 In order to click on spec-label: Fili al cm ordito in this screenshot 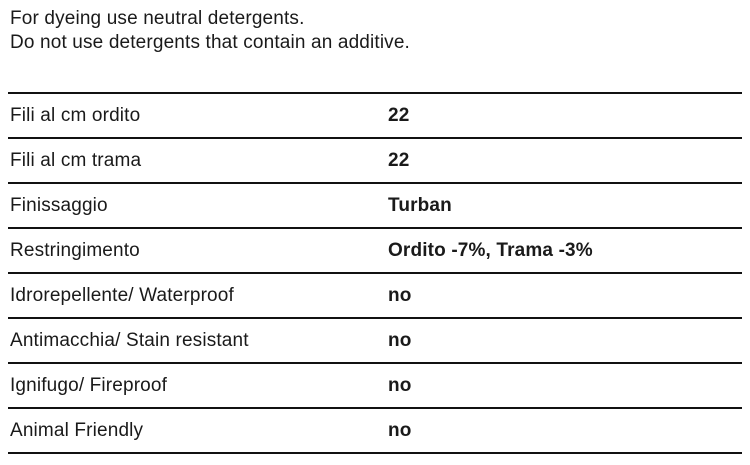, I will do `click(75, 115)`.